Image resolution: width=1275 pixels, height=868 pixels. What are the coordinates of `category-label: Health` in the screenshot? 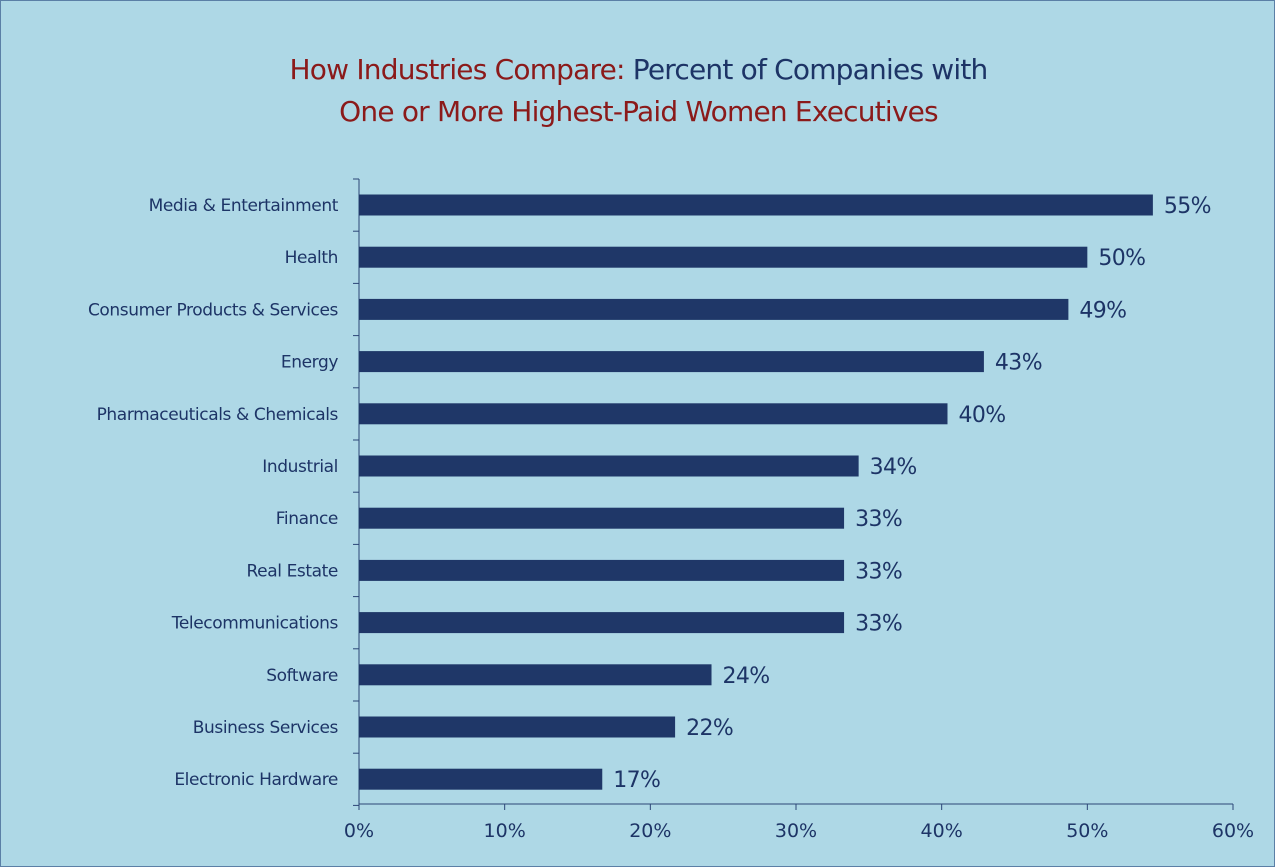 It's located at (311, 258).